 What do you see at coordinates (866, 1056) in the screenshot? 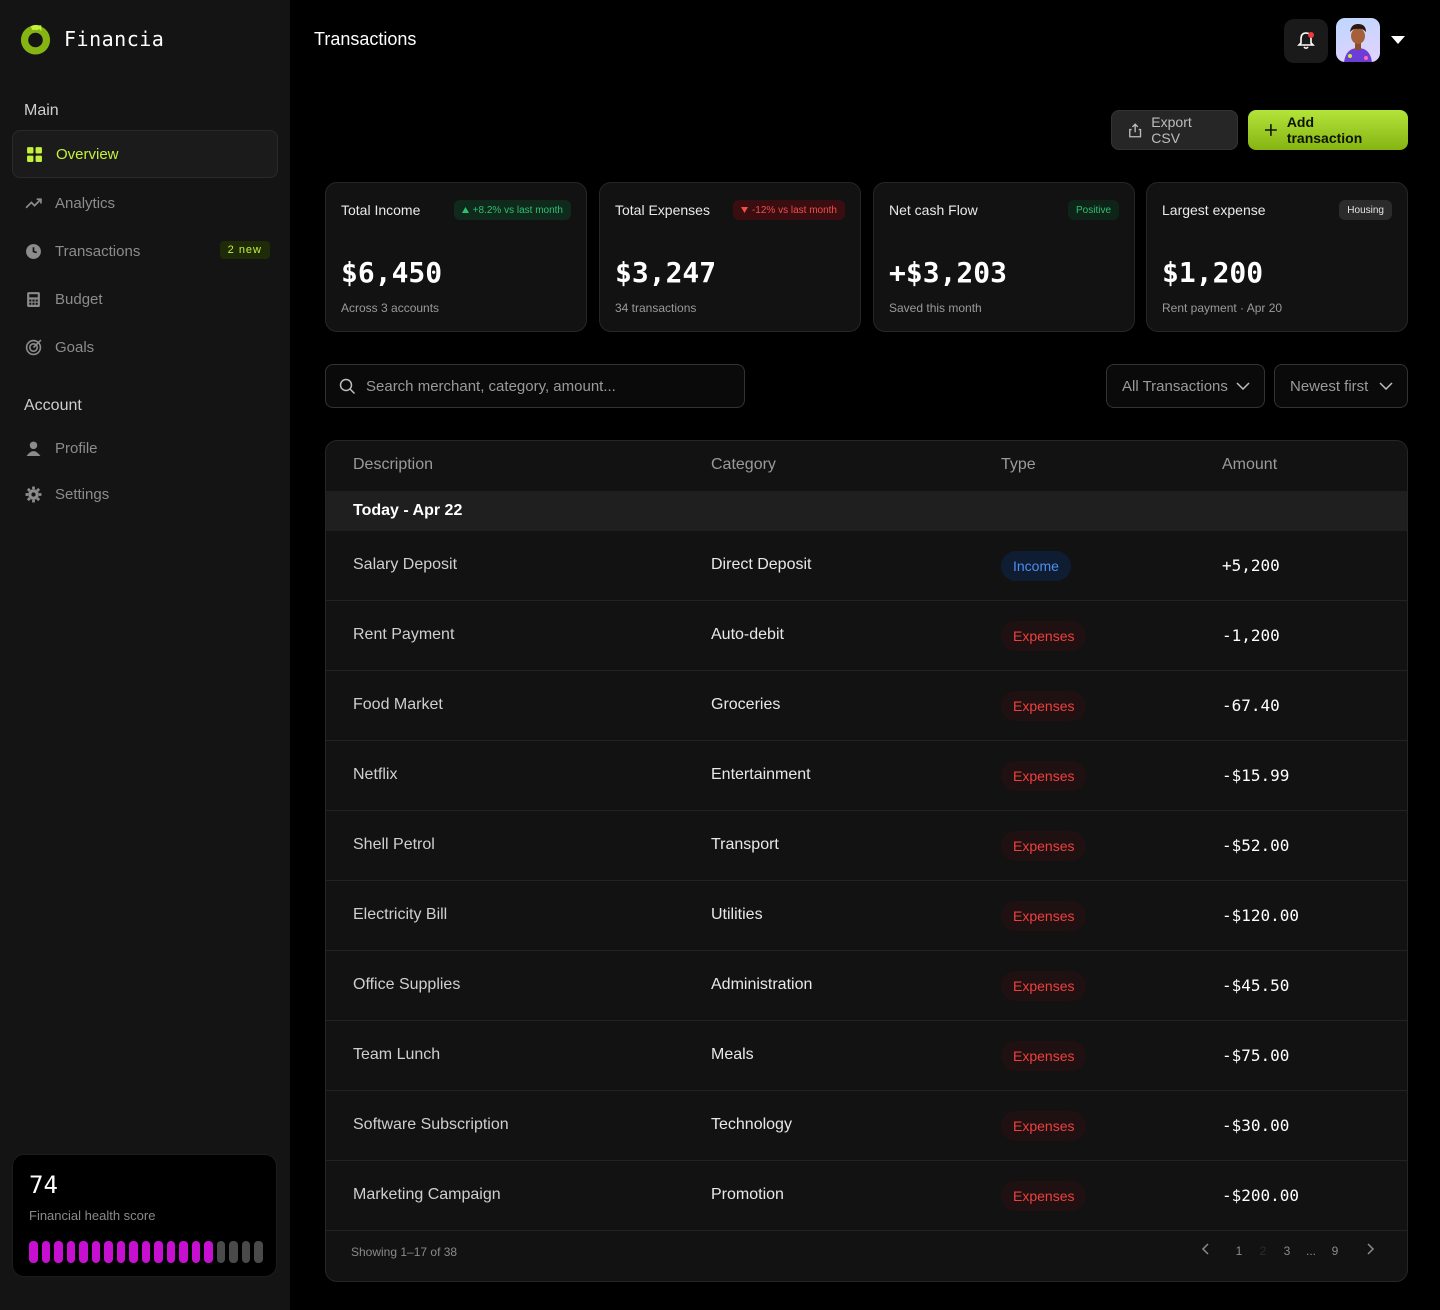
I see `table-row: Team Lunch Meals Expenses -$75.00` at bounding box center [866, 1056].